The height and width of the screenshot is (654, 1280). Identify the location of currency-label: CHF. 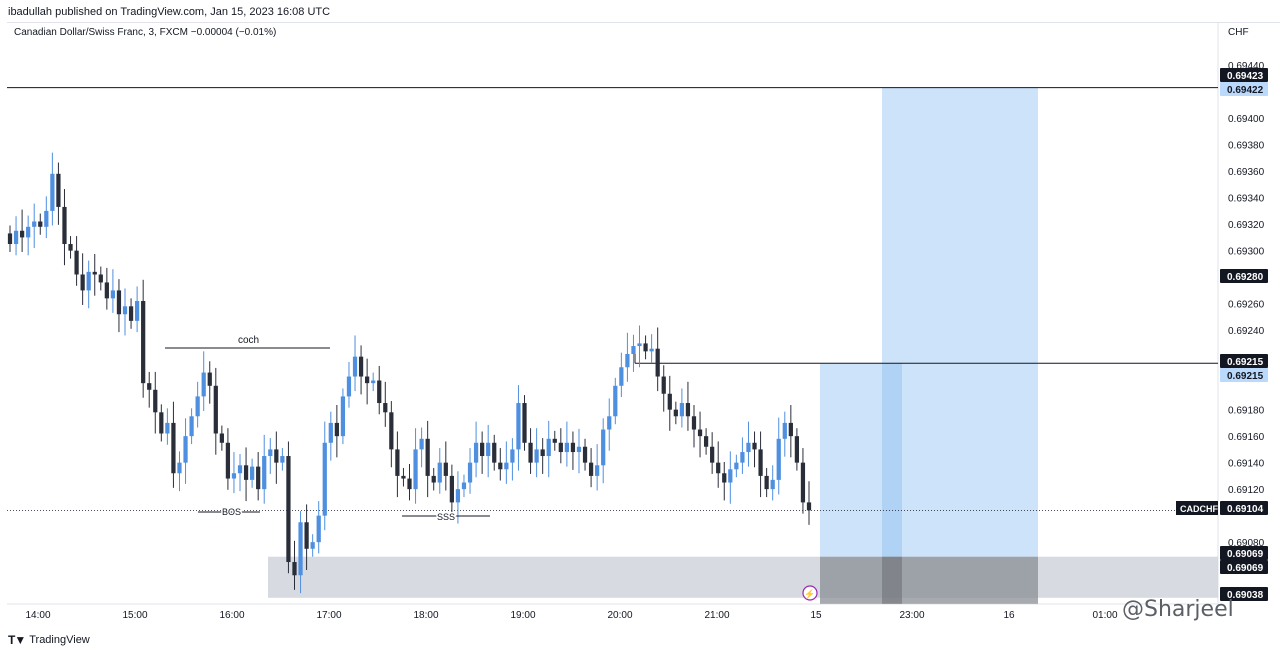
(1238, 32).